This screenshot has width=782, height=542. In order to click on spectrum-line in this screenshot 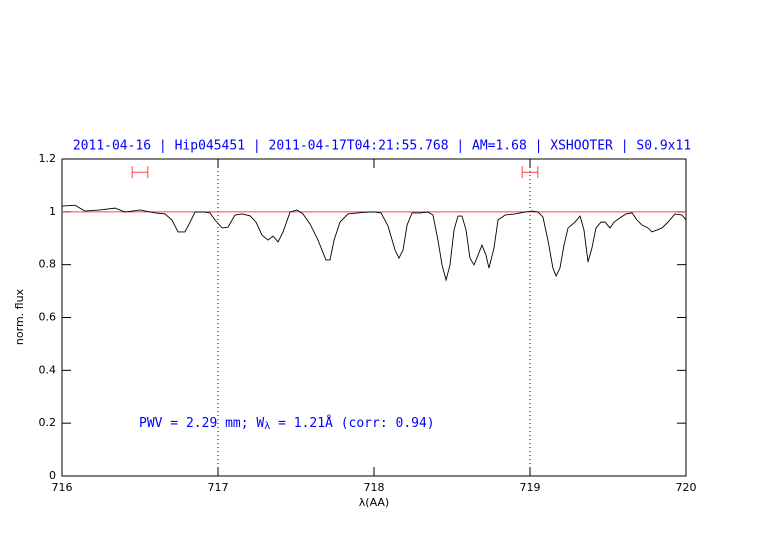, I will do `click(374, 243)`.